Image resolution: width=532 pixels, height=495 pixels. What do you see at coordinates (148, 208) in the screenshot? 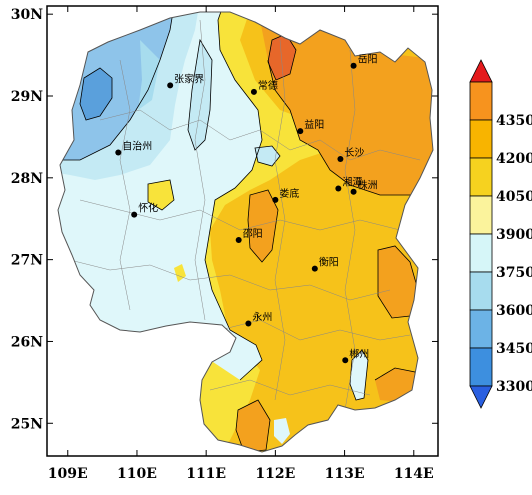
I see `city-label: 怀化` at bounding box center [148, 208].